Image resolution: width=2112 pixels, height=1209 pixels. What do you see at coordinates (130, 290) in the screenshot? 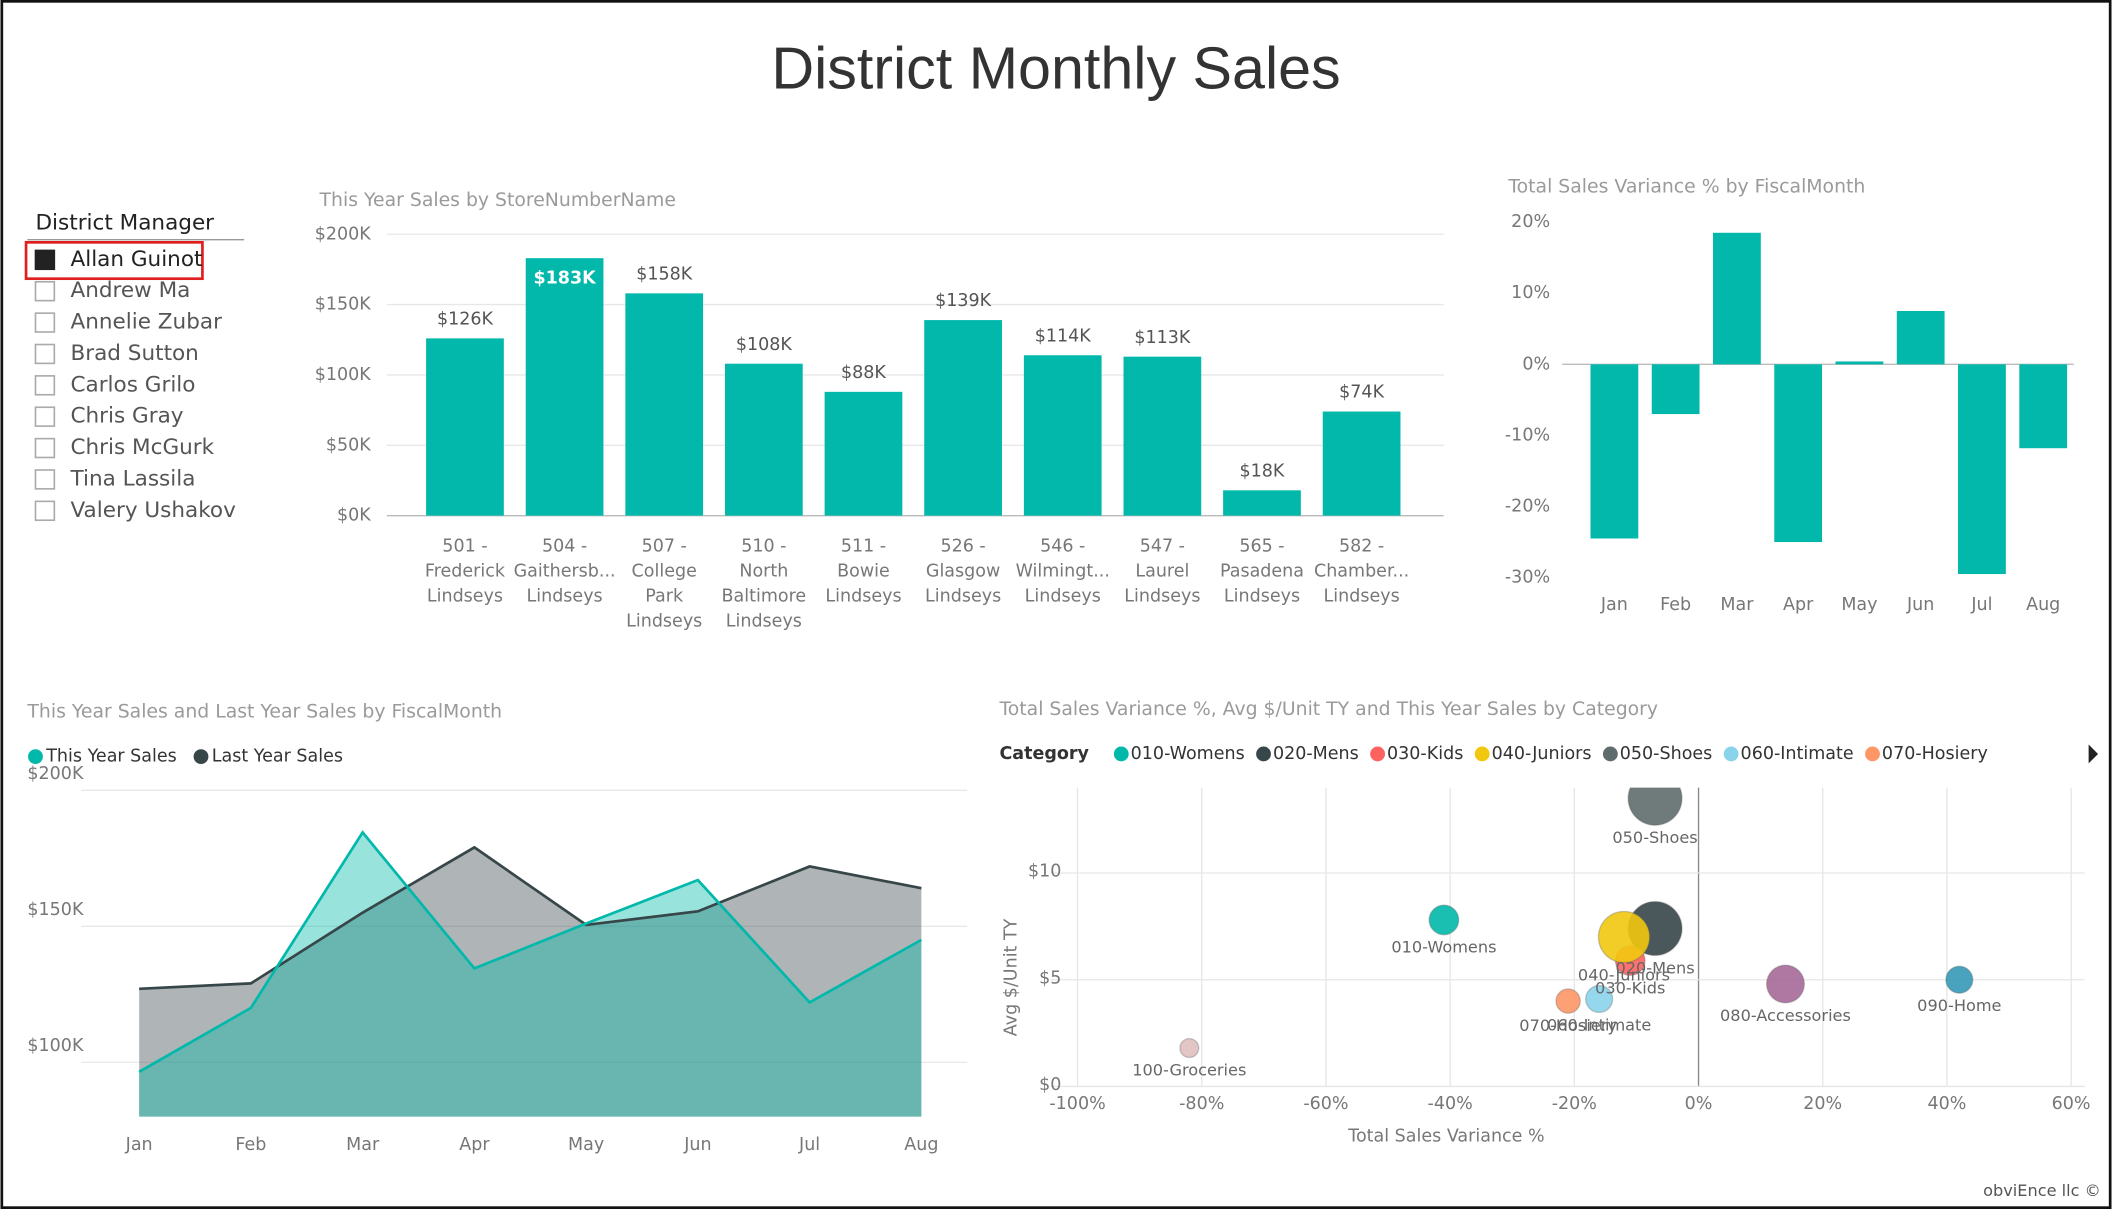
I see `slicer-label: Andrew Ma` at bounding box center [130, 290].